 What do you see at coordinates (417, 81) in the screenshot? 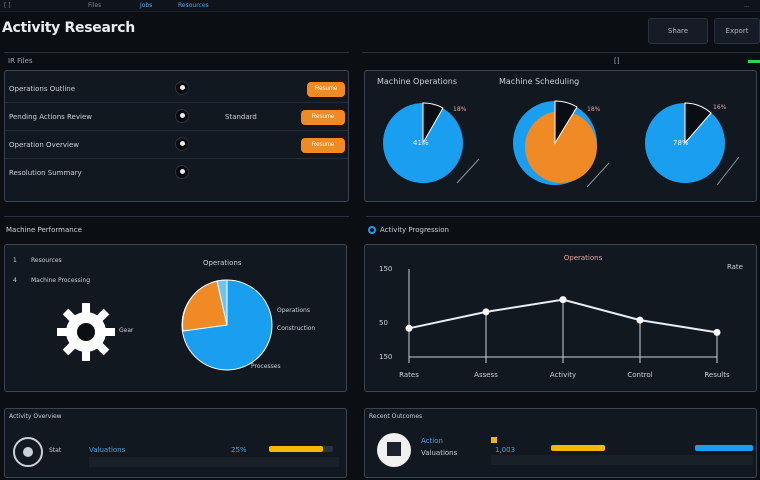
I see `donut-title-left: Machine Operations` at bounding box center [417, 81].